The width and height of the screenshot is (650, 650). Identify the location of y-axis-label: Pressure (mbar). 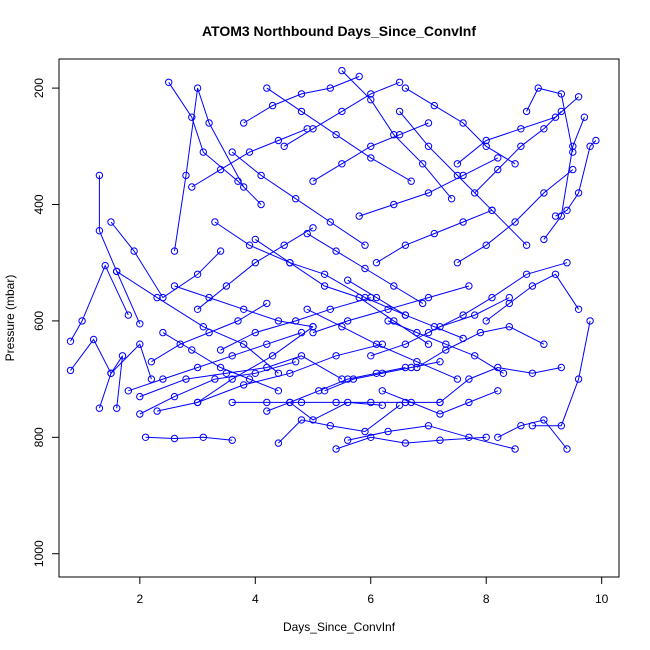
(10, 318).